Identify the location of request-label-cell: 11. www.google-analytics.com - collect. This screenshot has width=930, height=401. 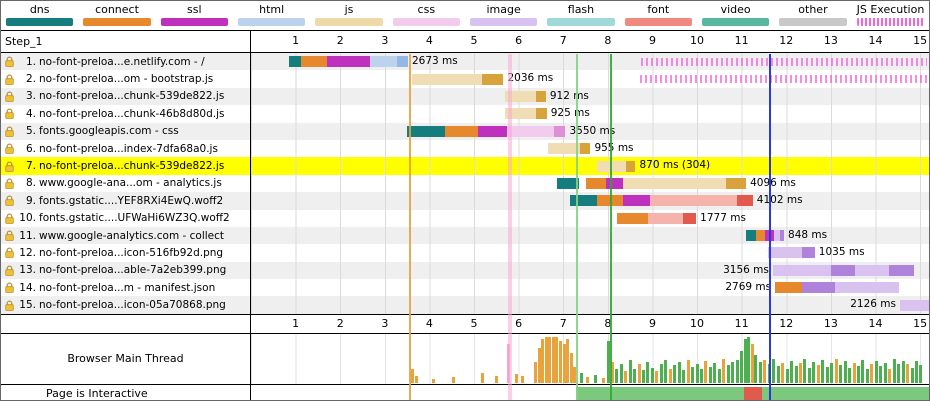
(126, 235).